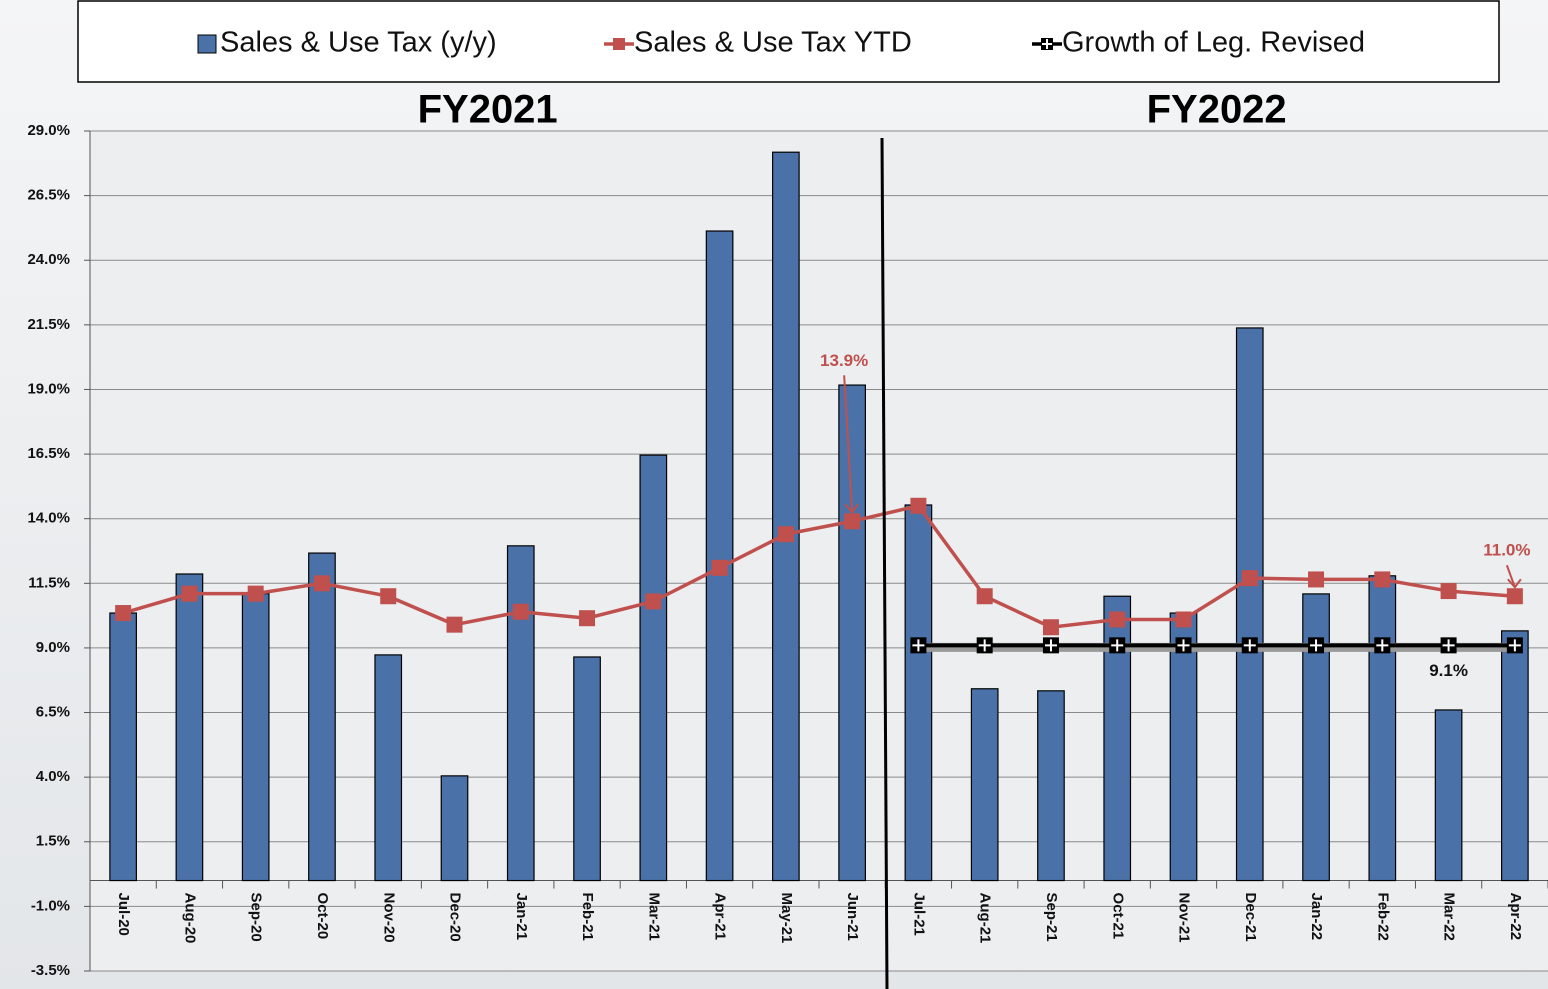  I want to click on data-label: 13.9%, so click(844, 360).